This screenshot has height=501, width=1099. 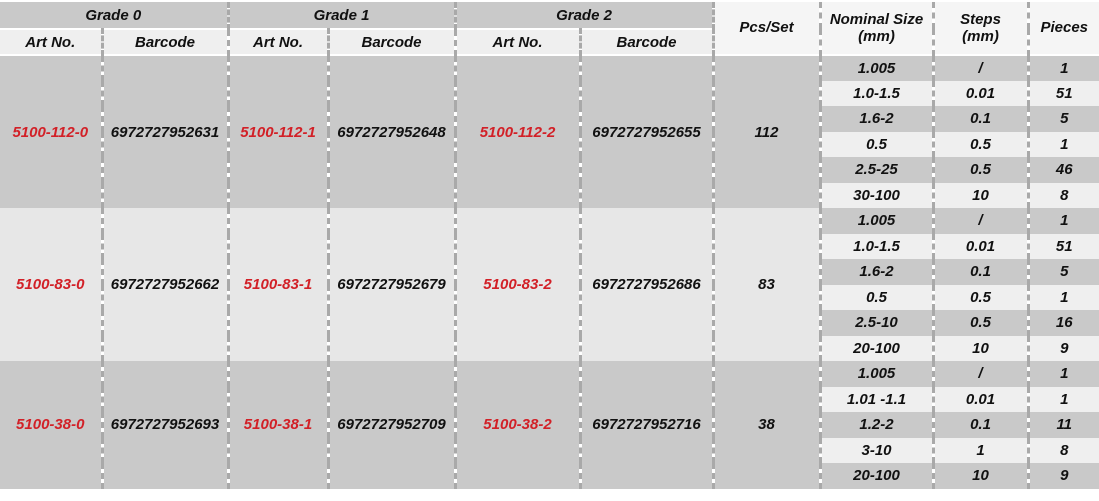 I want to click on barcode-cell: 6972727952686, so click(x=645, y=284).